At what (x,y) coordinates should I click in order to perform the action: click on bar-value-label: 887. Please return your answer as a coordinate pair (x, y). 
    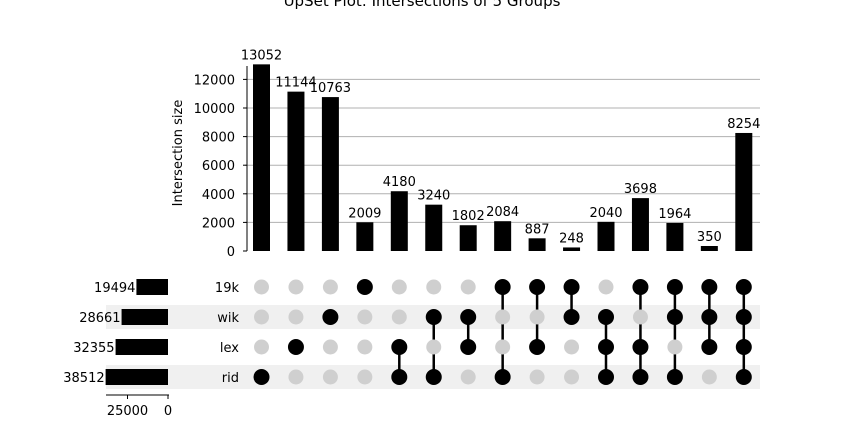
    Looking at the image, I should click on (537, 229).